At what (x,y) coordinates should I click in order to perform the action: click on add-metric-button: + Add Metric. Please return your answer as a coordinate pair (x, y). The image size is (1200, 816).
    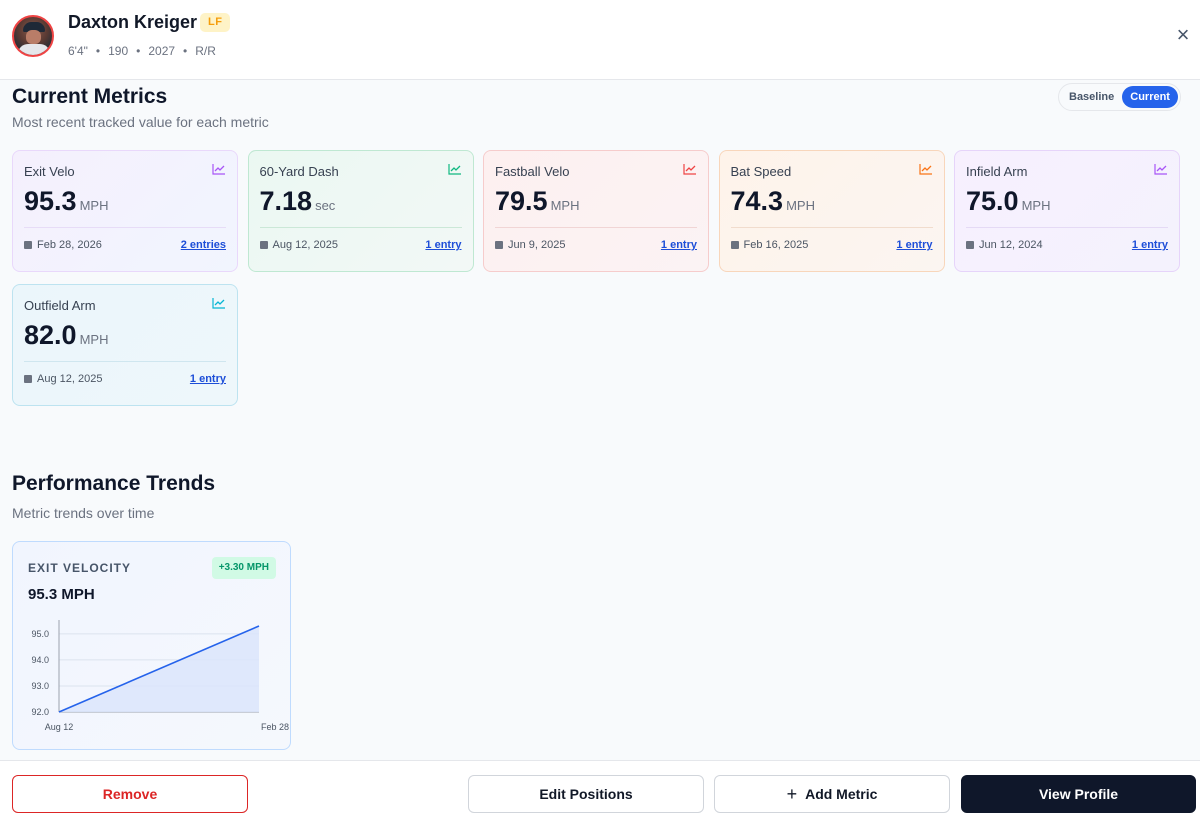
    Looking at the image, I should click on (832, 794).